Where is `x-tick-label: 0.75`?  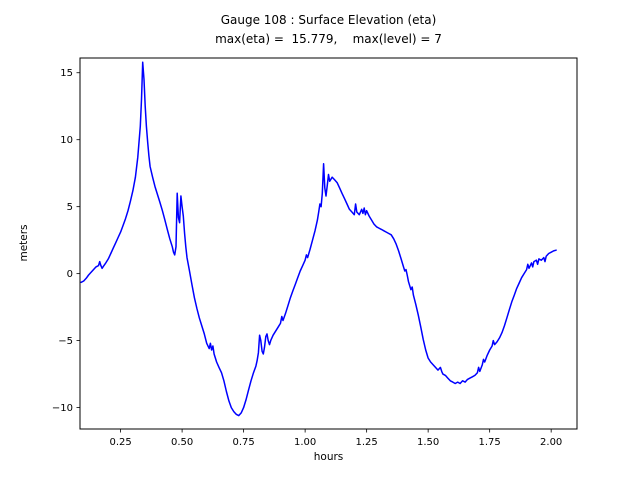 x-tick-label: 0.75 is located at coordinates (243, 442).